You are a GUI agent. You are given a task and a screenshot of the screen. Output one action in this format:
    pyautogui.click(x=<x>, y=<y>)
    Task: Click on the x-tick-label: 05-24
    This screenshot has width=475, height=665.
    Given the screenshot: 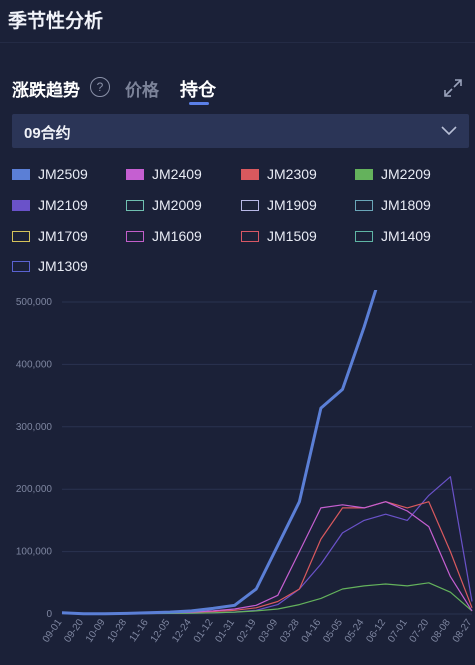 What is the action you would take?
    pyautogui.click(x=355, y=631)
    